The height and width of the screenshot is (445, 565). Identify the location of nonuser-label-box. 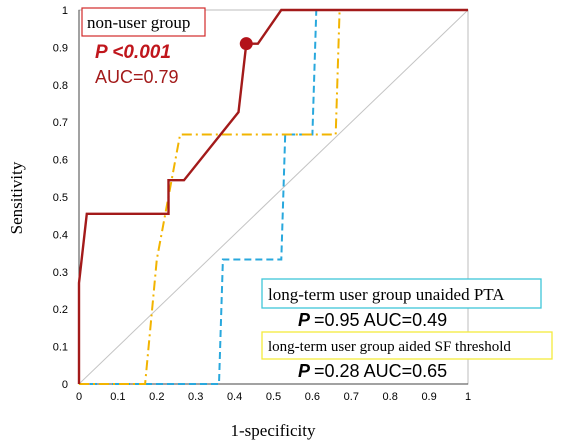
(143, 22).